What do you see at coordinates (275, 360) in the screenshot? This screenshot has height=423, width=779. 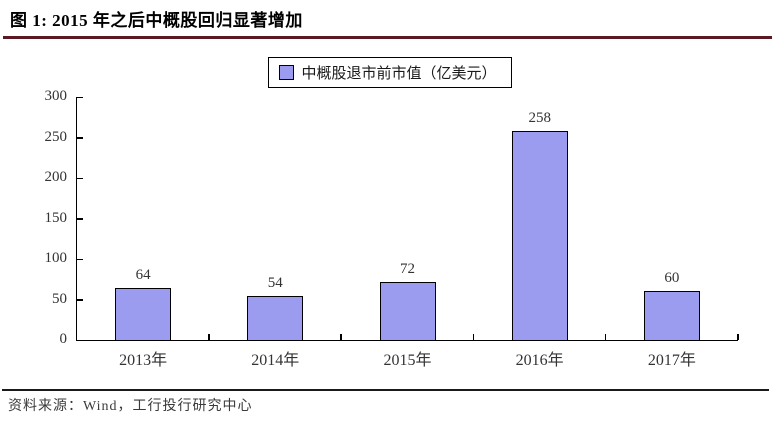 I see `x-axis-category-label: 2014年` at bounding box center [275, 360].